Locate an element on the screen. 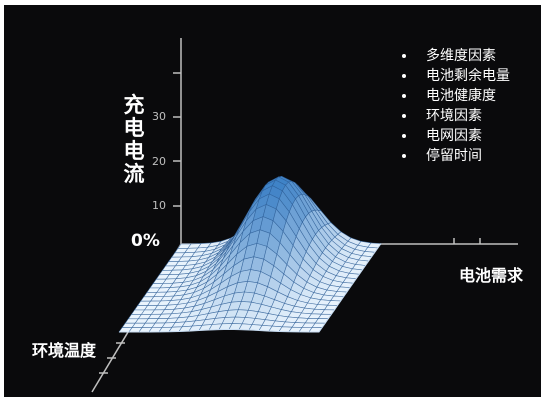 This screenshot has height=402, width=547. legend-label: 电网因素 is located at coordinates (454, 136).